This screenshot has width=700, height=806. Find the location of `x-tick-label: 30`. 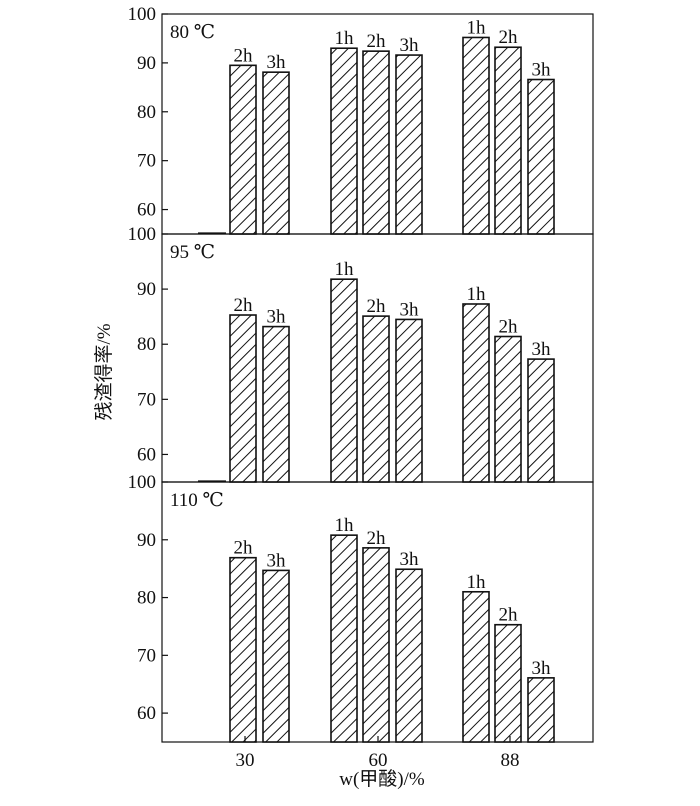

x-tick-label: 30 is located at coordinates (245, 760).